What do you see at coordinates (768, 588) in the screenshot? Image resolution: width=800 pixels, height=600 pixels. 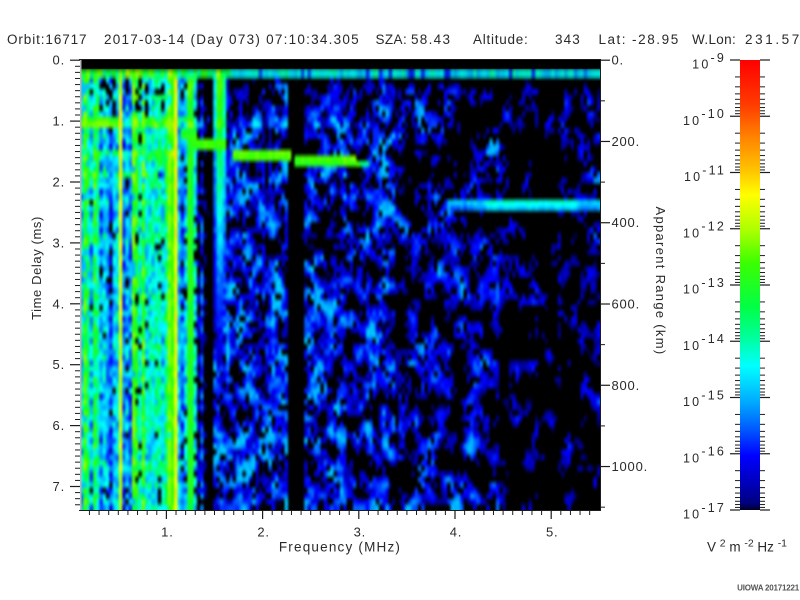 I see `svg-text: UIOWA 20171221` at bounding box center [768, 588].